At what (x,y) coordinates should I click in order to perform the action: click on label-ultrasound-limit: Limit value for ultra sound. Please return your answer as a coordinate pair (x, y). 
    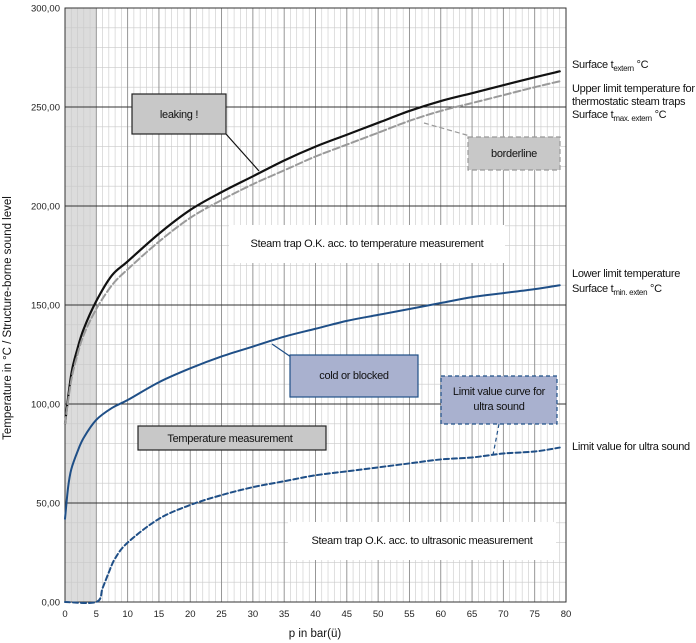
    Looking at the image, I should click on (631, 447).